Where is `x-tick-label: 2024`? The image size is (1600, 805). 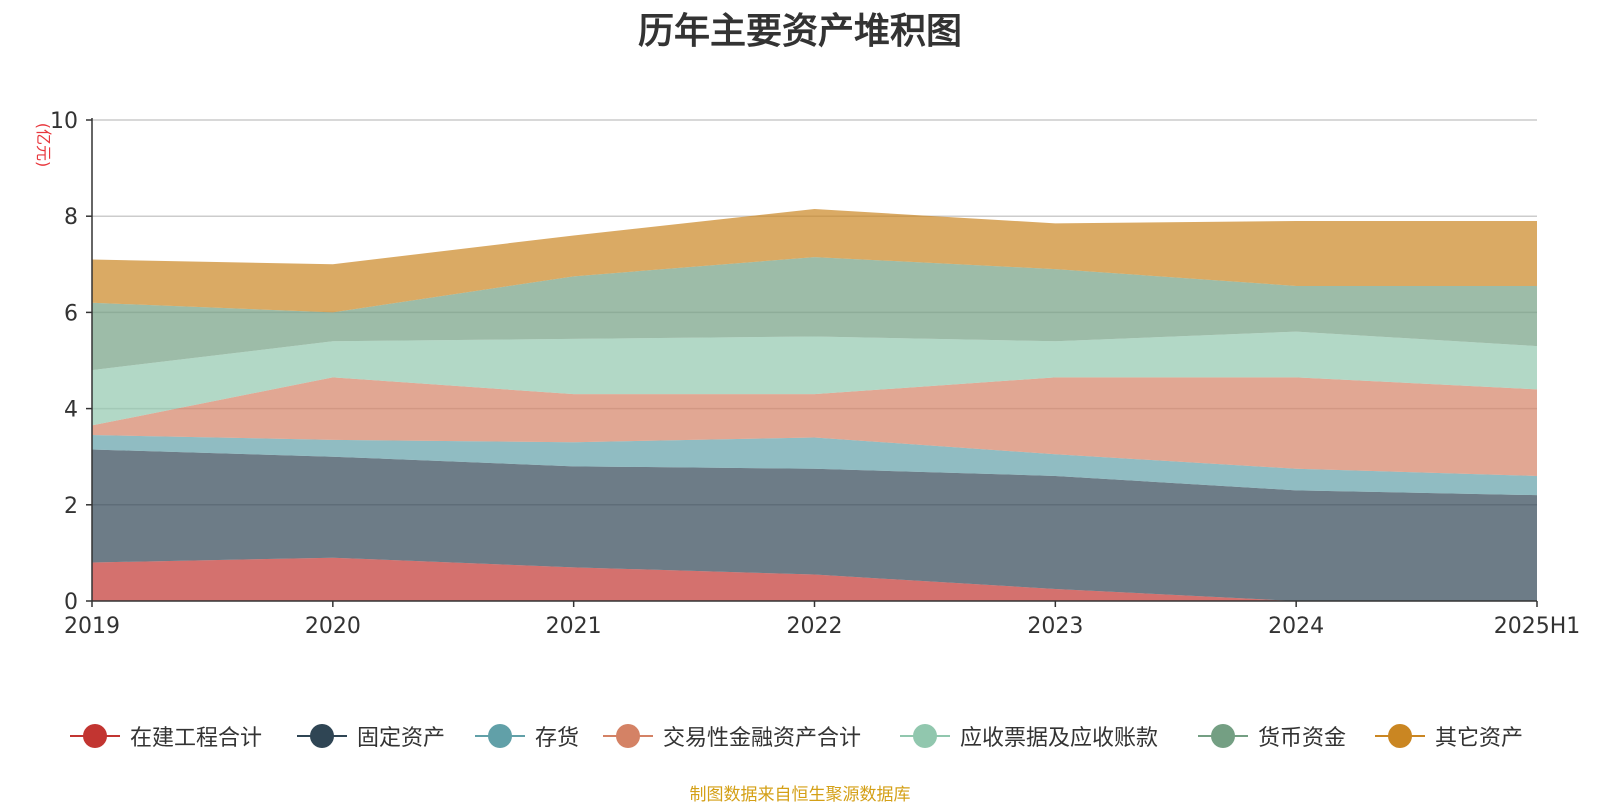 x-tick-label: 2024 is located at coordinates (1296, 626).